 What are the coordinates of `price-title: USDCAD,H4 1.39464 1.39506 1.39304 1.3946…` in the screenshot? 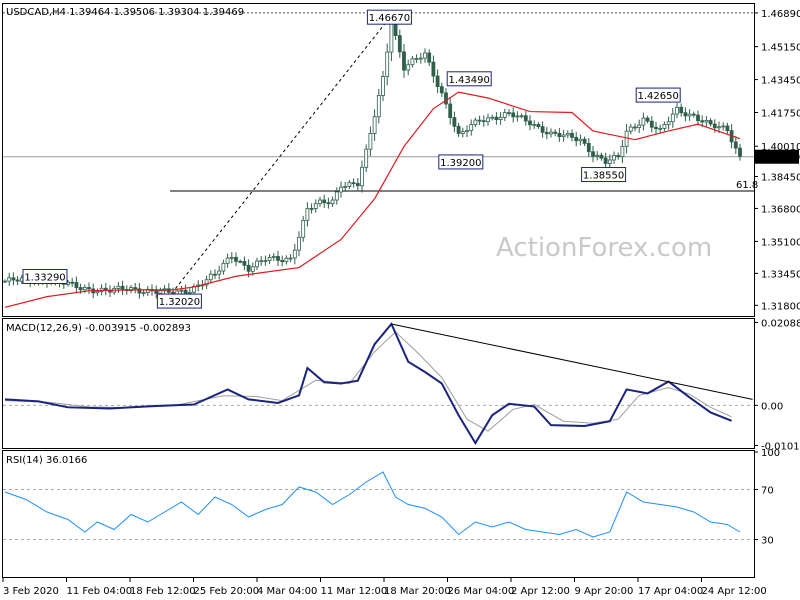 It's located at (125, 12).